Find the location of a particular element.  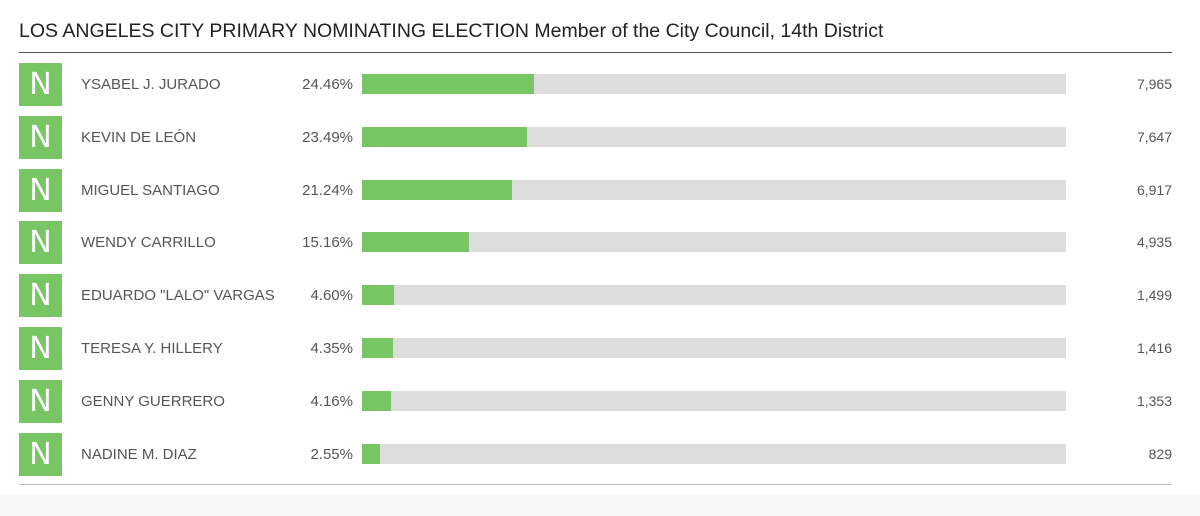

vote-count: 1,416 is located at coordinates (1154, 348).